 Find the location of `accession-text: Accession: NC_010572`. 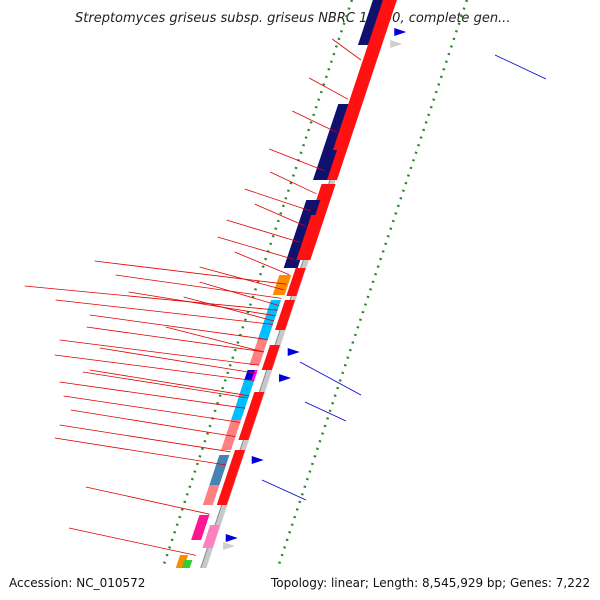

accession-text: Accession: NC_010572 is located at coordinates (77, 583).